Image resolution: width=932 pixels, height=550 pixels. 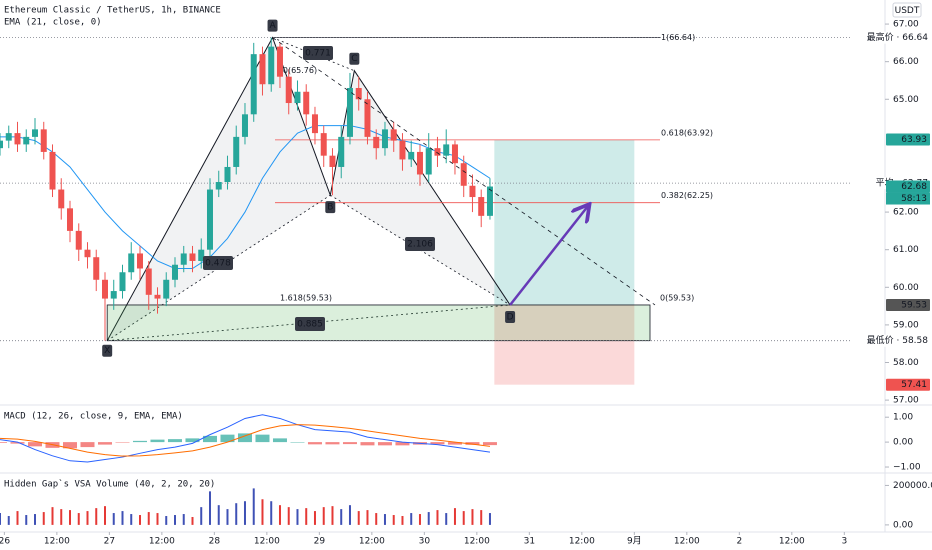 What do you see at coordinates (914, 199) in the screenshot?
I see `countdown-label: 58:13` at bounding box center [914, 199].